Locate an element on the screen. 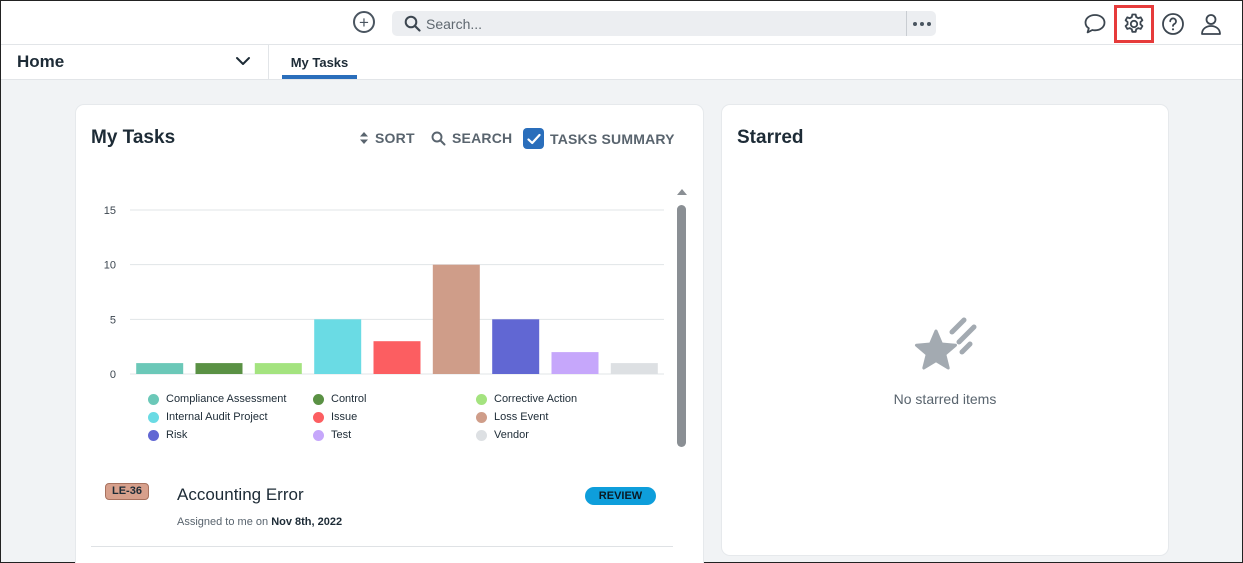  legend-label: Risk is located at coordinates (177, 435).